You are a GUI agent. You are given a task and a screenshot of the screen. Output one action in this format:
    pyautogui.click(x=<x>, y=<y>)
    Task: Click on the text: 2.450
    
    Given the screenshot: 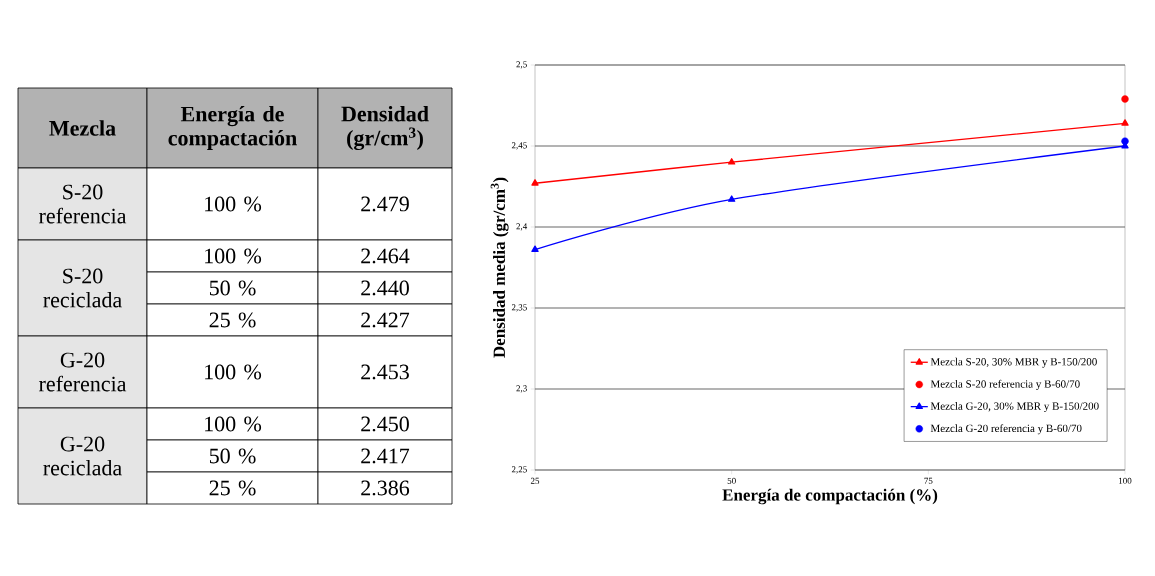 What is the action you would take?
    pyautogui.click(x=385, y=424)
    